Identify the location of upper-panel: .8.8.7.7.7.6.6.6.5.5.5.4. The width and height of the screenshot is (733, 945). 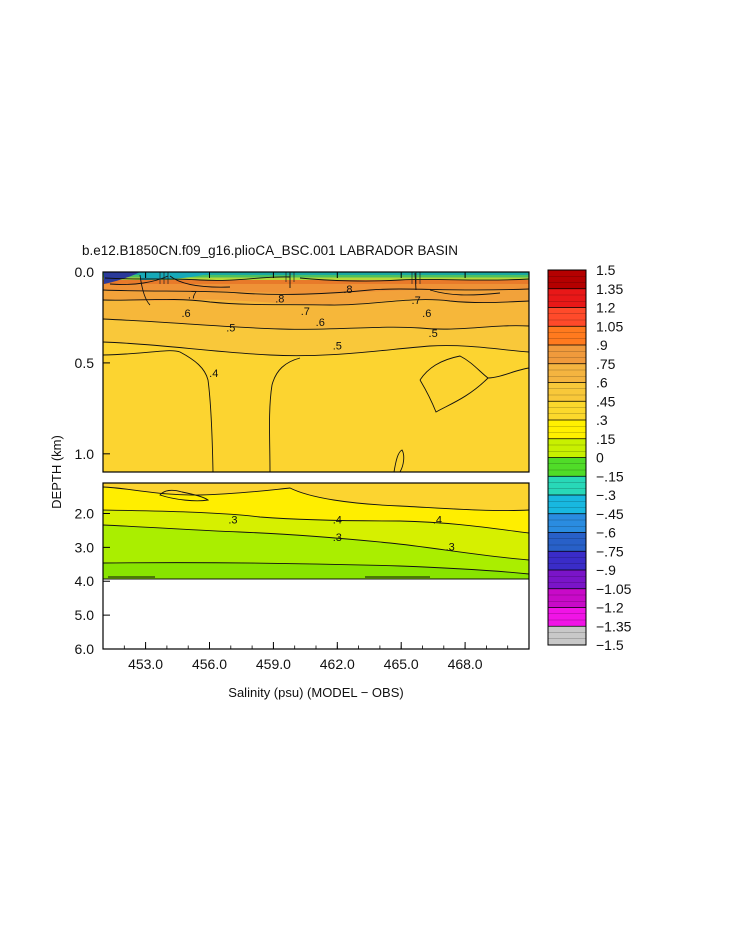
(316, 372).